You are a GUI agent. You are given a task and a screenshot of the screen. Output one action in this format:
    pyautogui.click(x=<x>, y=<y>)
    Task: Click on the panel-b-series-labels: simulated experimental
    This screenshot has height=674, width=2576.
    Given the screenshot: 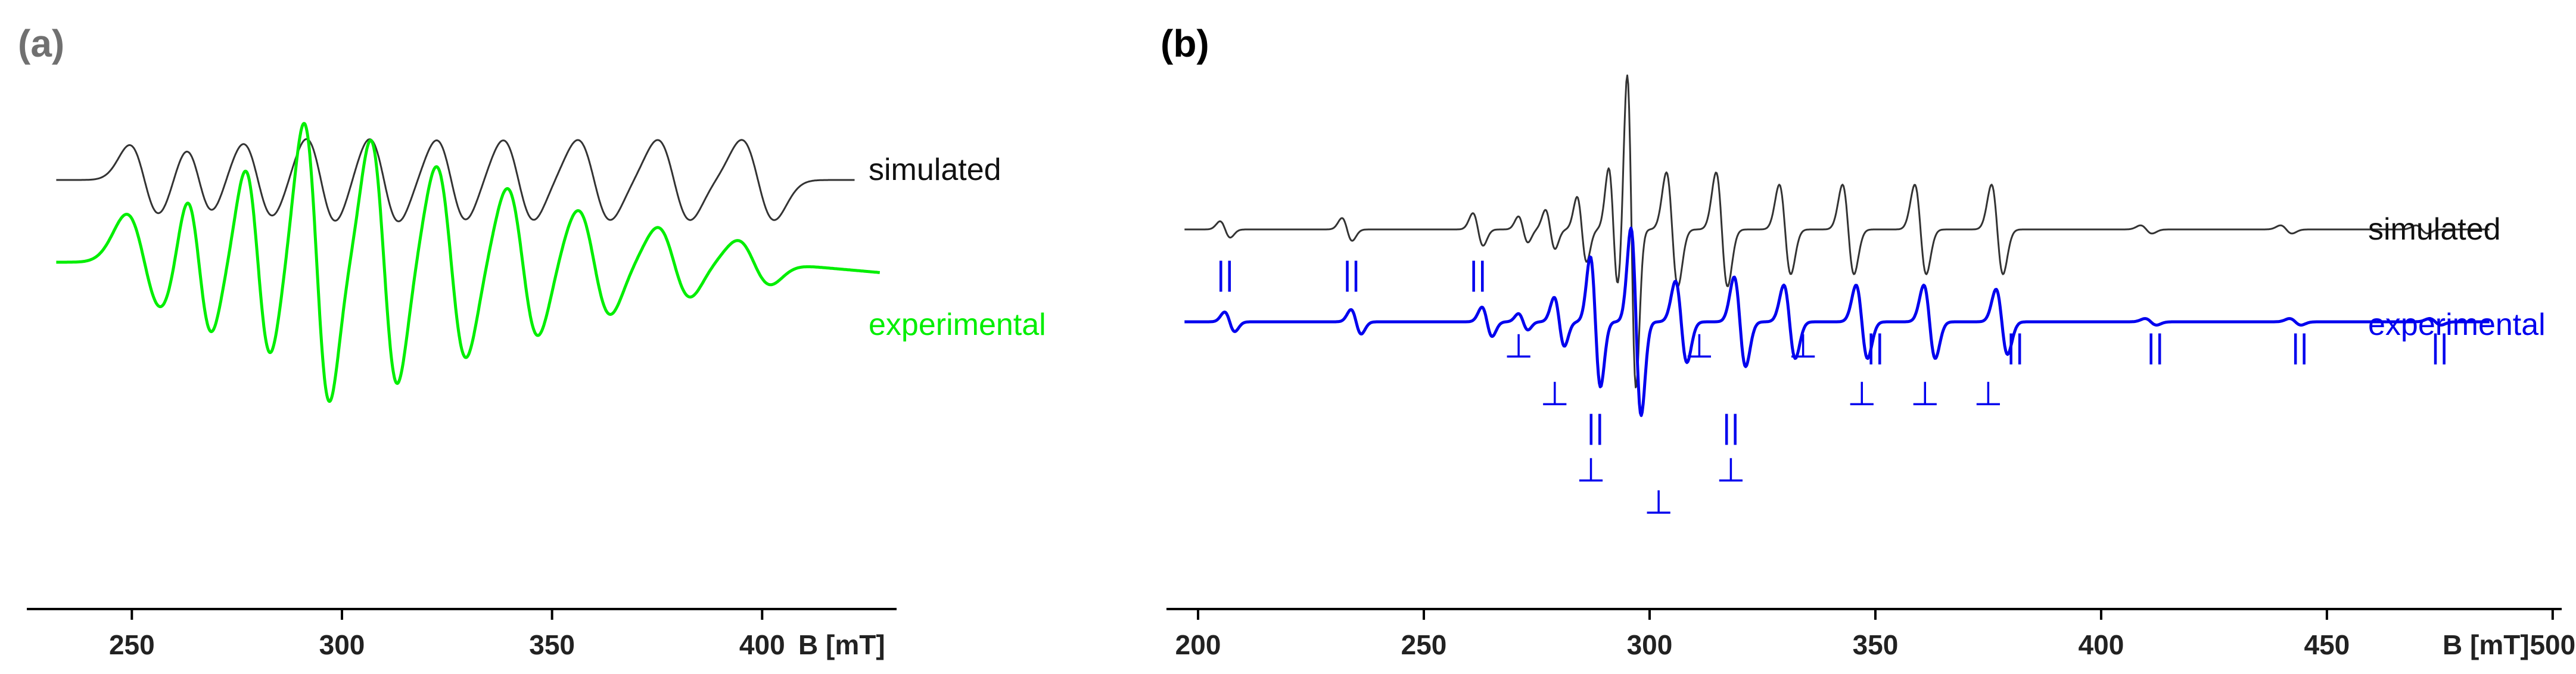 What is the action you would take?
    pyautogui.click(x=2457, y=277)
    